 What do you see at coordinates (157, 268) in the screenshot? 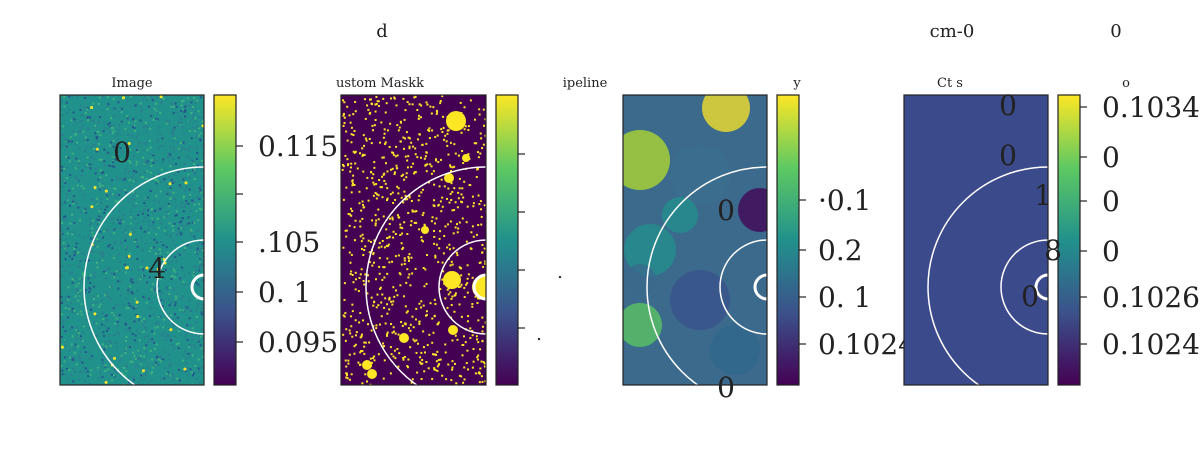
I see `overlay-label: 4` at bounding box center [157, 268].